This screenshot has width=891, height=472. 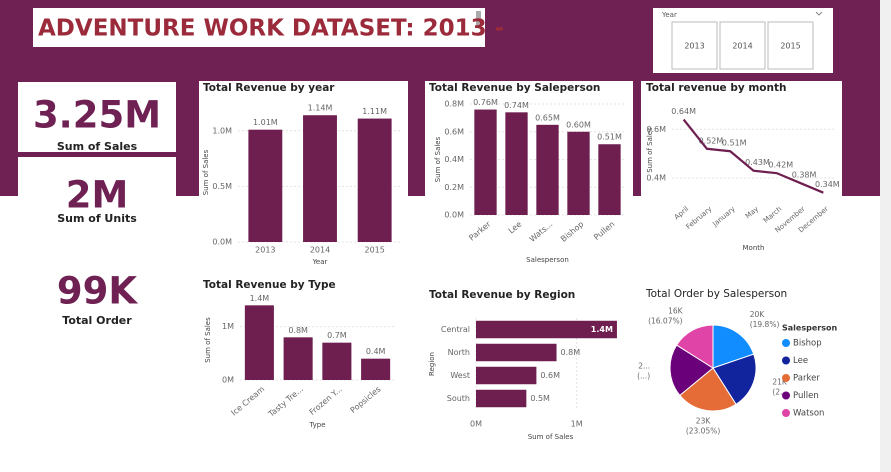 What do you see at coordinates (97, 320) in the screenshot?
I see `kpi-label: Total Order` at bounding box center [97, 320].